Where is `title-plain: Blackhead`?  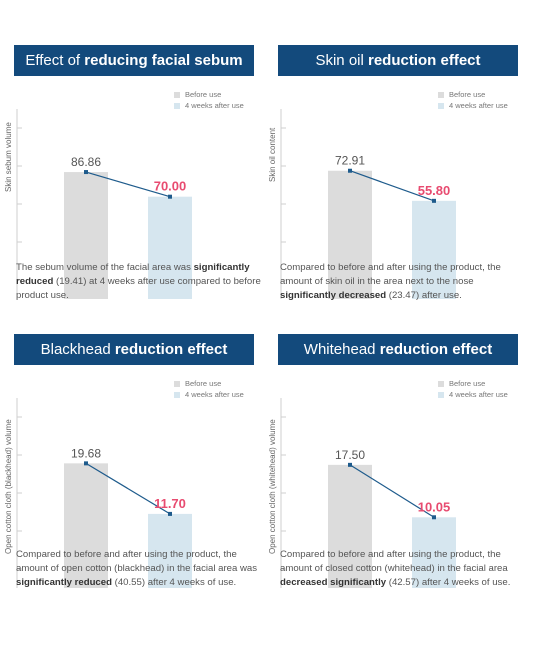 title-plain: Blackhead is located at coordinates (77, 349).